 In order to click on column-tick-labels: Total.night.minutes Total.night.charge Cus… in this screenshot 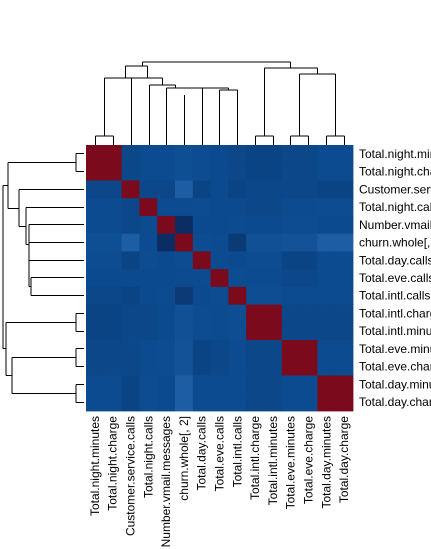, I will do `click(219, 482)`.